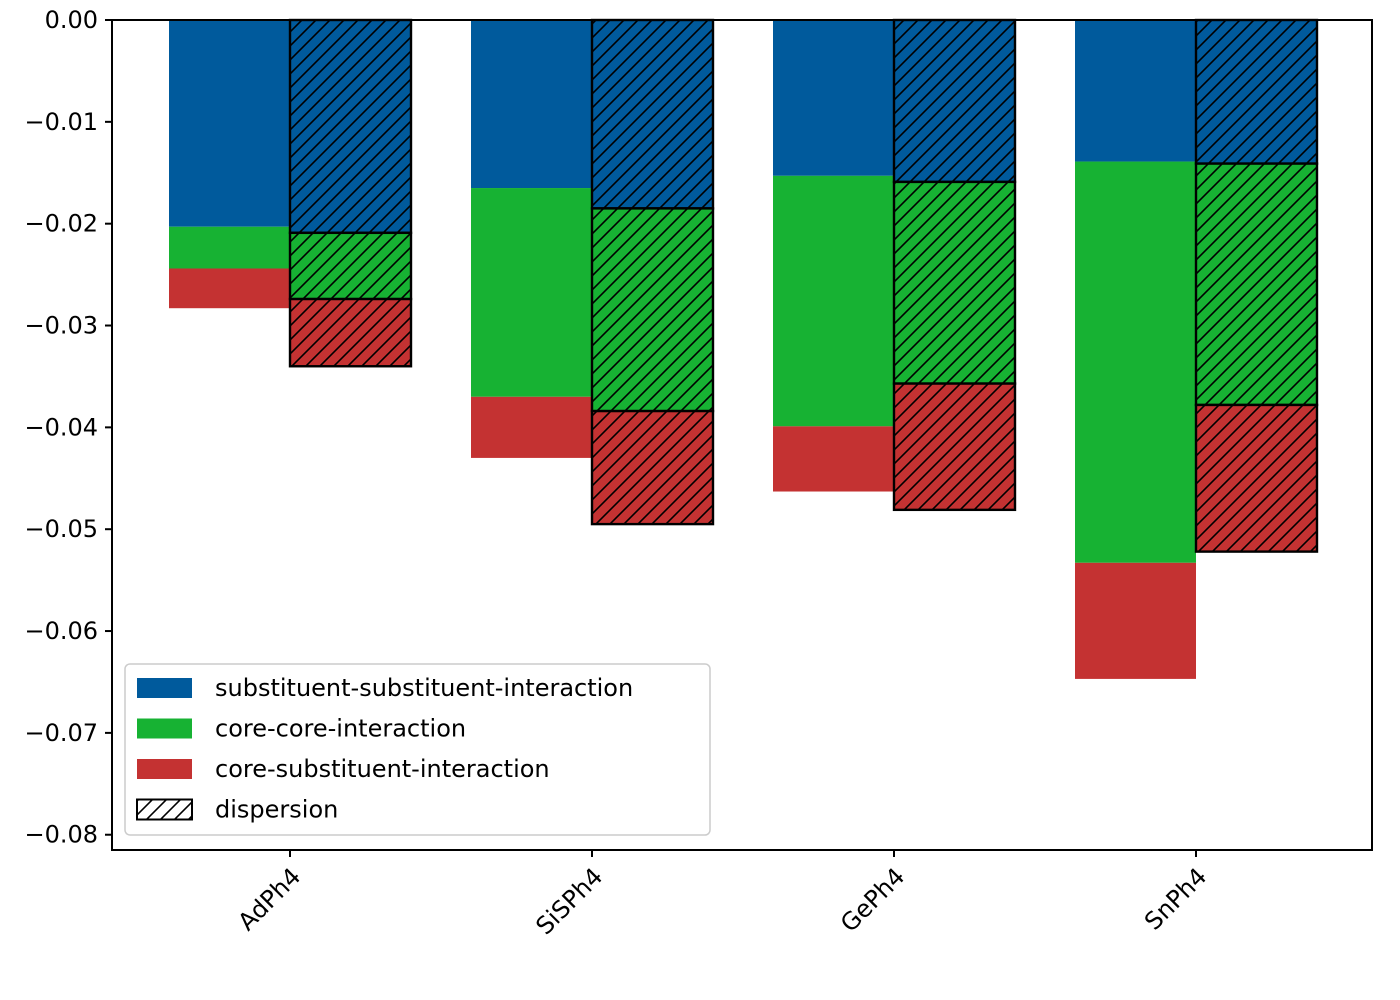 Image resolution: width=1400 pixels, height=1000 pixels. What do you see at coordinates (1135, 362) in the screenshot?
I see `bar-snph4-core-core-interaction` at bounding box center [1135, 362].